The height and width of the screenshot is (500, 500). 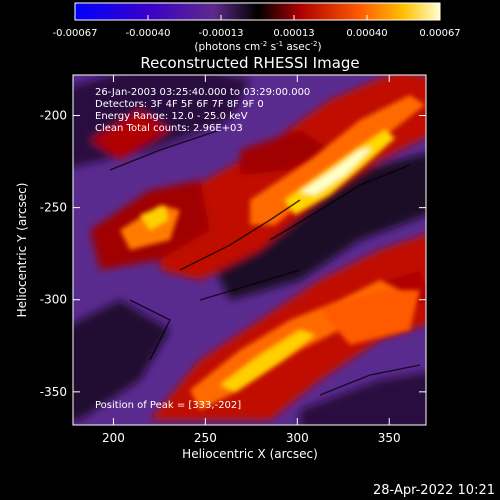 I want to click on annotation-line: Clean Total counts: 2.96E+03, so click(x=169, y=128).